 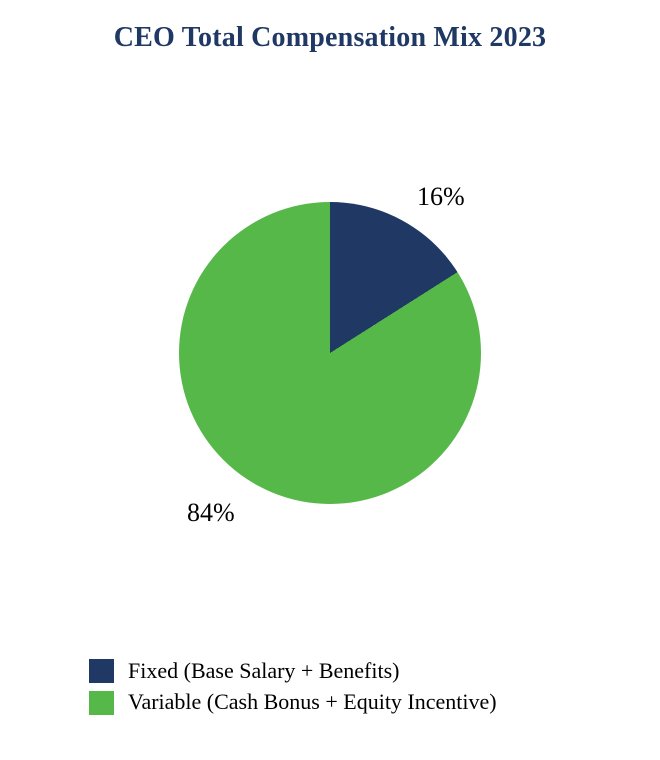 I want to click on legend-item-fixed: Fixed (Base Salary + Benefits), so click(x=293, y=671).